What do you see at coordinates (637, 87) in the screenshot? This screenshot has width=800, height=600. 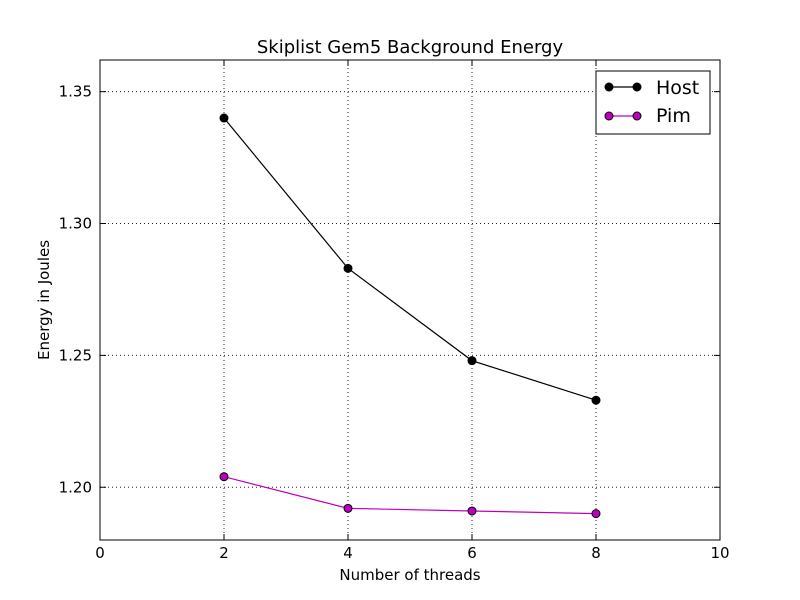 I see `legend-marker-host-end` at bounding box center [637, 87].